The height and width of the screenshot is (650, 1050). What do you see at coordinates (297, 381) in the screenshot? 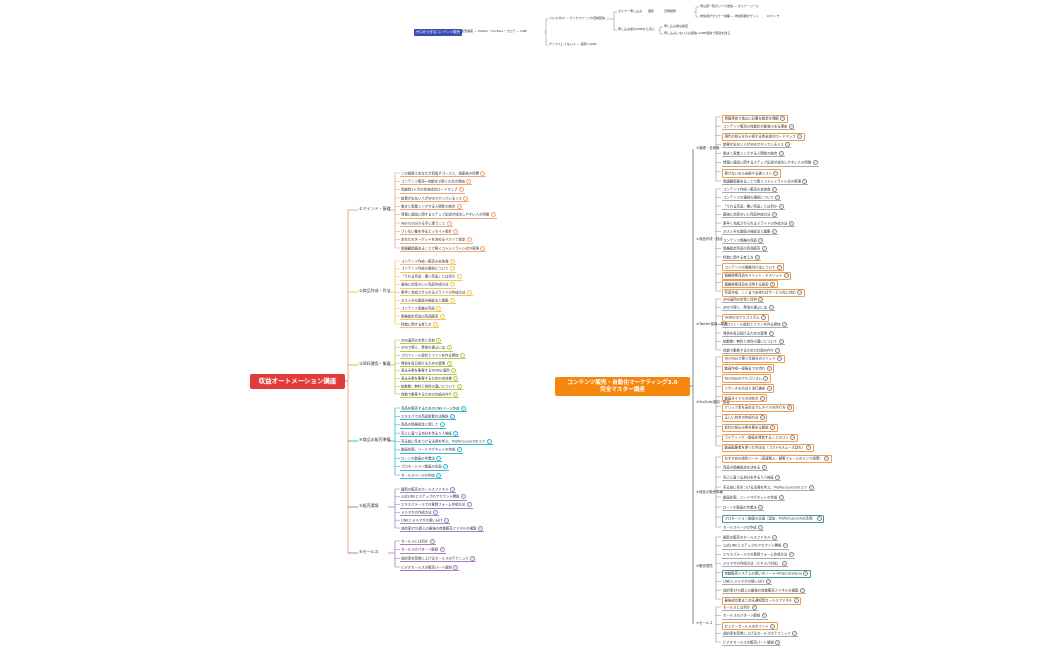
I see `root-node: 収益オートメーション講座` at bounding box center [297, 381].